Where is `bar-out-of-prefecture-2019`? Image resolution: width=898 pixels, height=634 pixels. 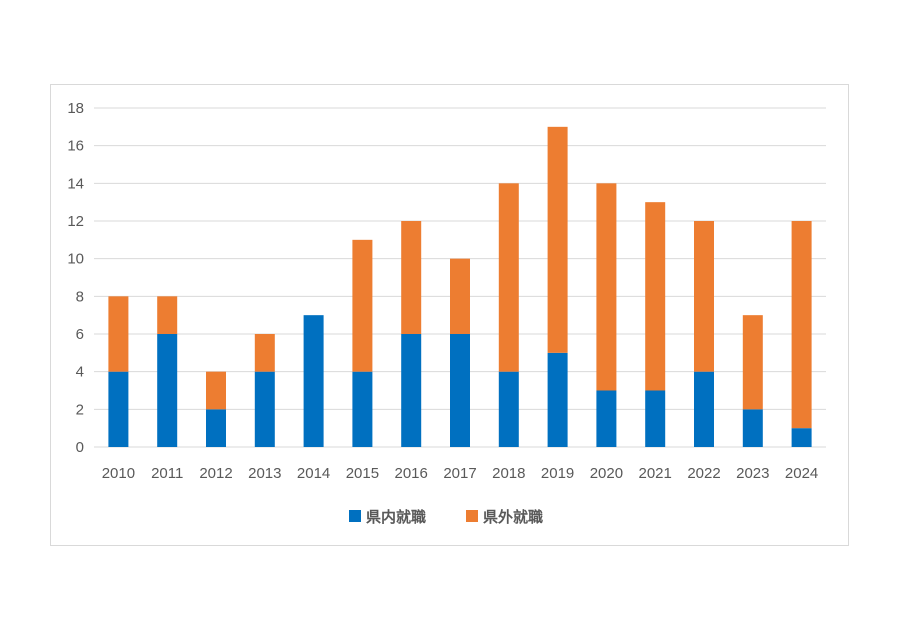 bar-out-of-prefecture-2019 is located at coordinates (557, 239).